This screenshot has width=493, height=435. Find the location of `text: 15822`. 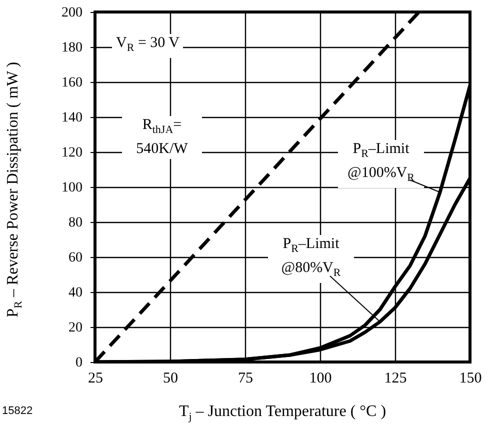

text: 15822 is located at coordinates (17, 411).